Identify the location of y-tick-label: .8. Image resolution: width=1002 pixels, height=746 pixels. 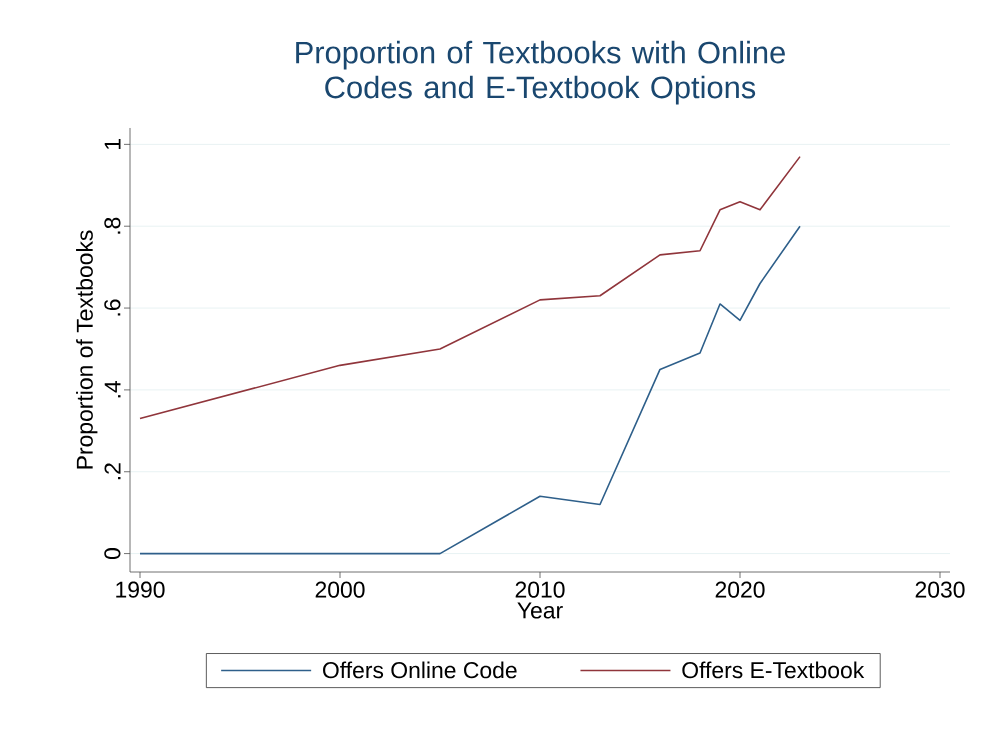
(112, 225).